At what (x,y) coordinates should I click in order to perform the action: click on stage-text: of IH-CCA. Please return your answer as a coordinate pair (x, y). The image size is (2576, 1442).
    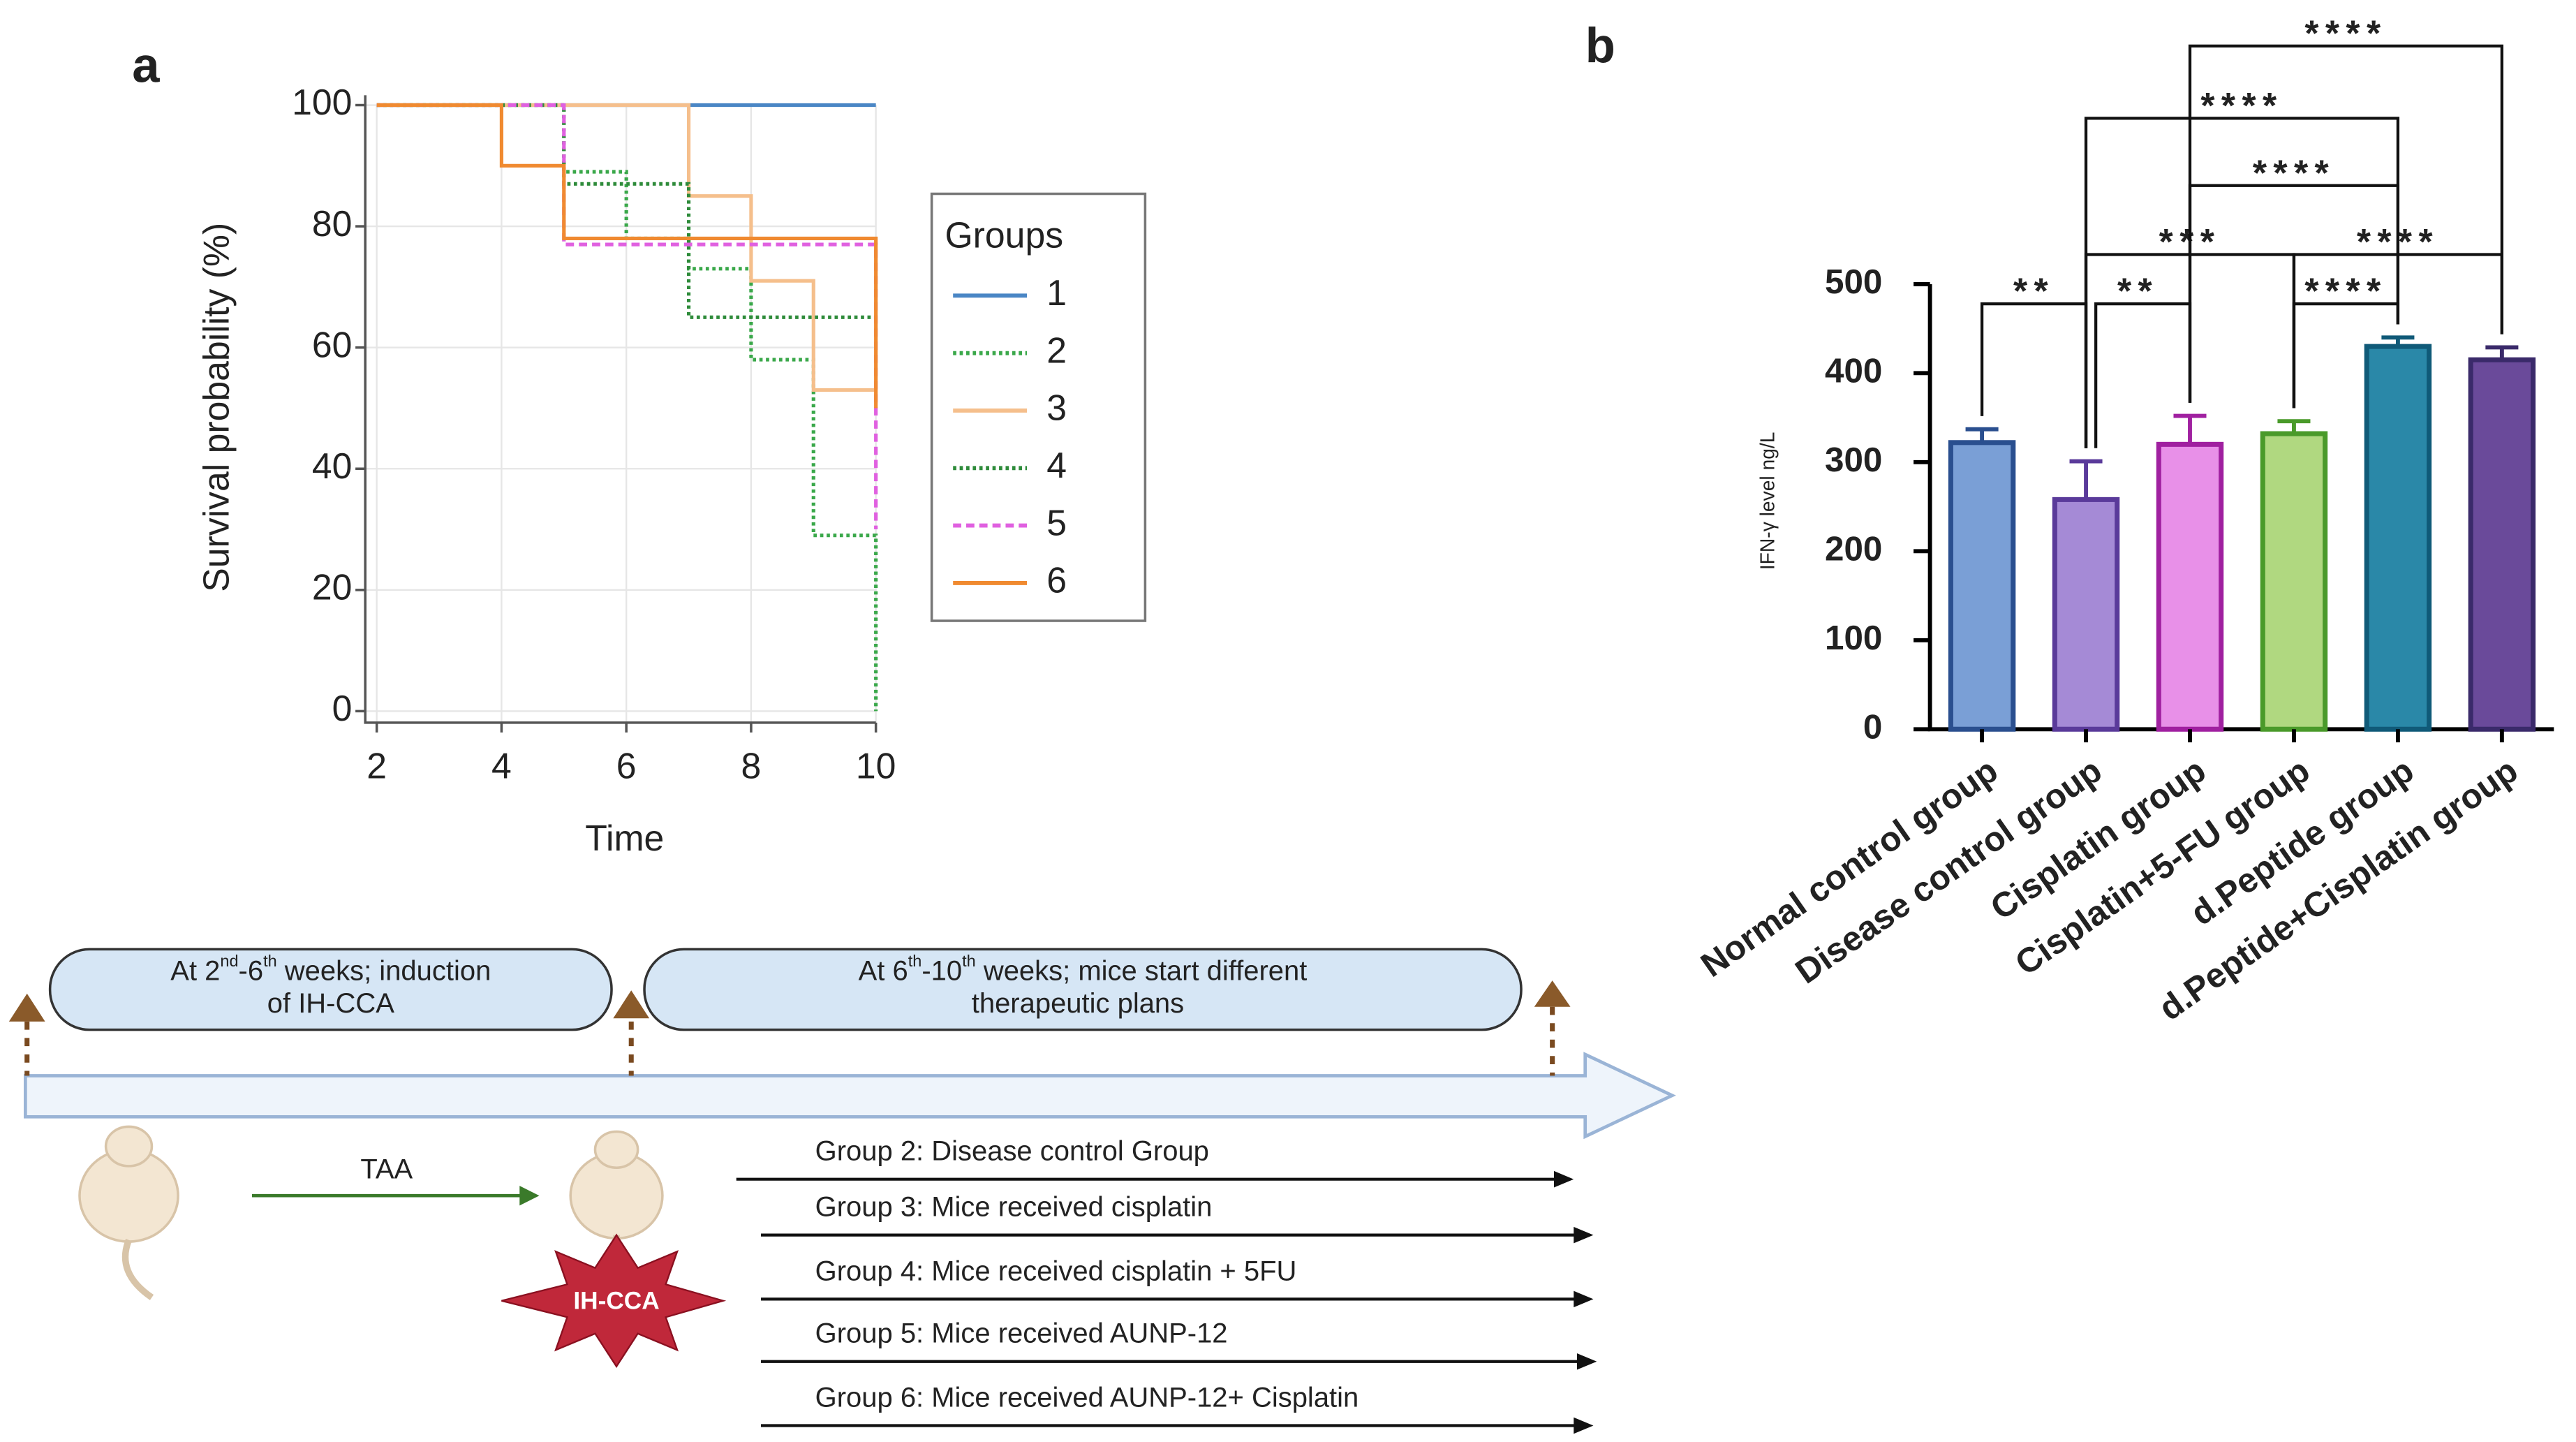
    Looking at the image, I should click on (330, 1003).